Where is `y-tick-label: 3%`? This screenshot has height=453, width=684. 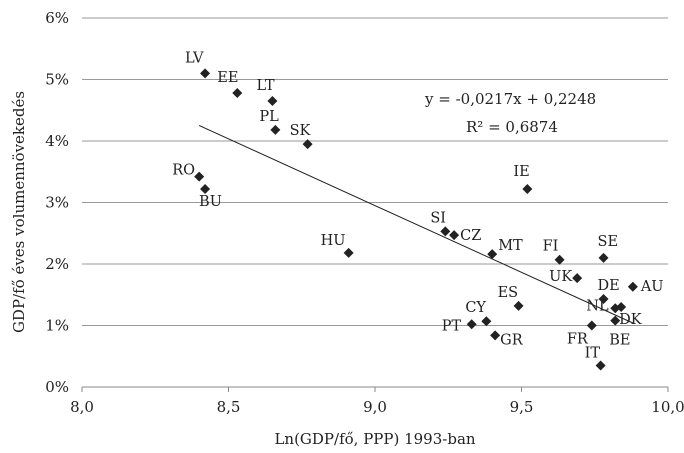
y-tick-label: 3% is located at coordinates (57, 203).